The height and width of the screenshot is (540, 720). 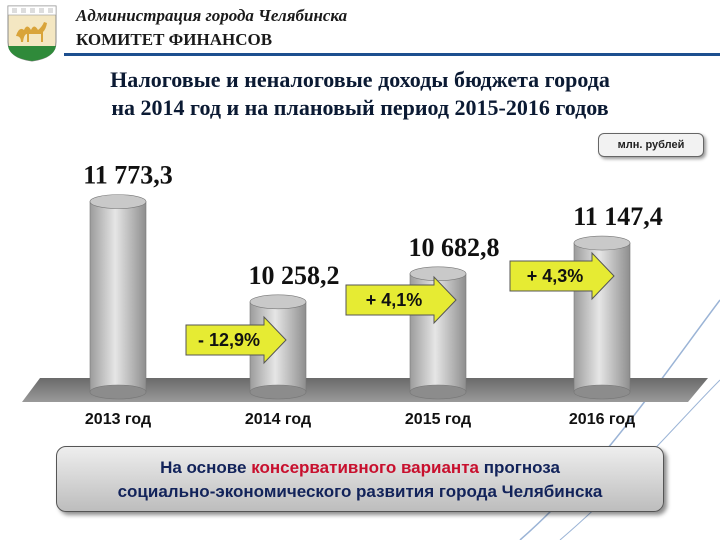 I want to click on value-label-4: 11 147,4, so click(x=618, y=216).